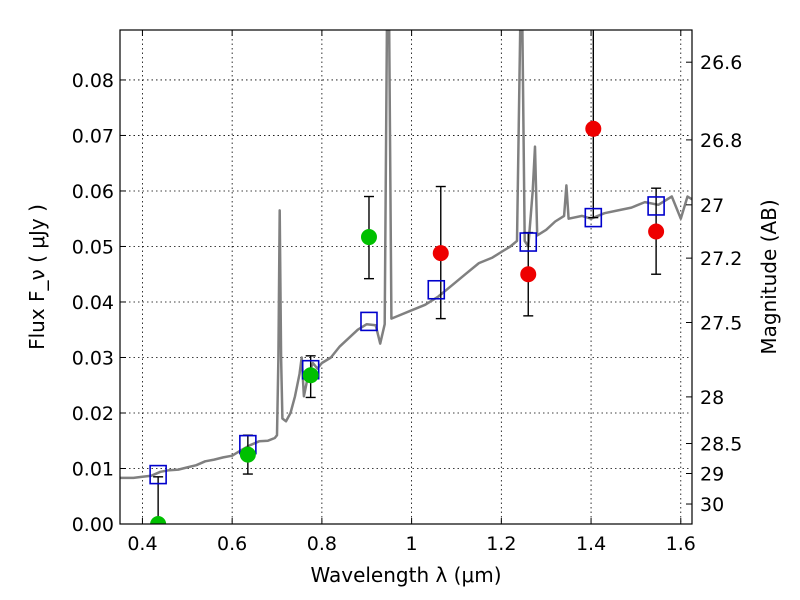 The image size is (800, 600). What do you see at coordinates (37, 277) in the screenshot?
I see `y-axis-label: Flux F_ν ( μJy )` at bounding box center [37, 277].